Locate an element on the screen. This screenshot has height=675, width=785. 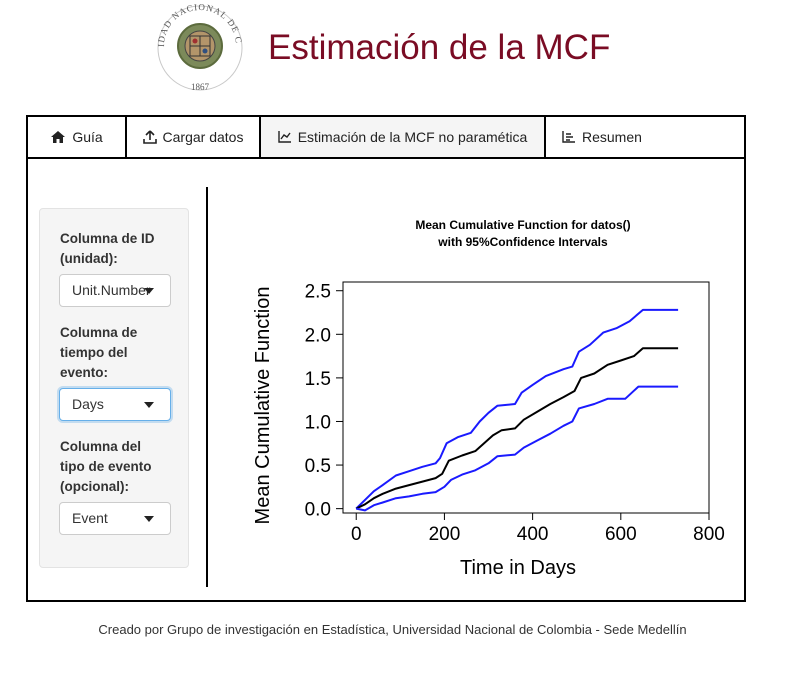
y-axis-label: Mean Cumulative Function is located at coordinates (263, 406).